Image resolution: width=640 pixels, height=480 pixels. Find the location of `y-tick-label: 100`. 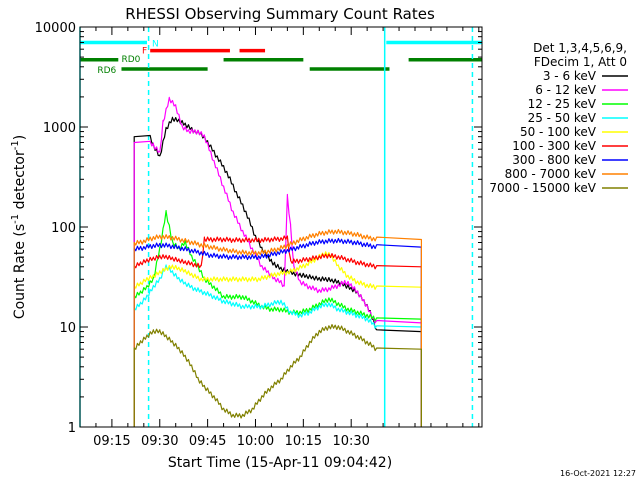

y-tick-label: 100 is located at coordinates (63, 228).